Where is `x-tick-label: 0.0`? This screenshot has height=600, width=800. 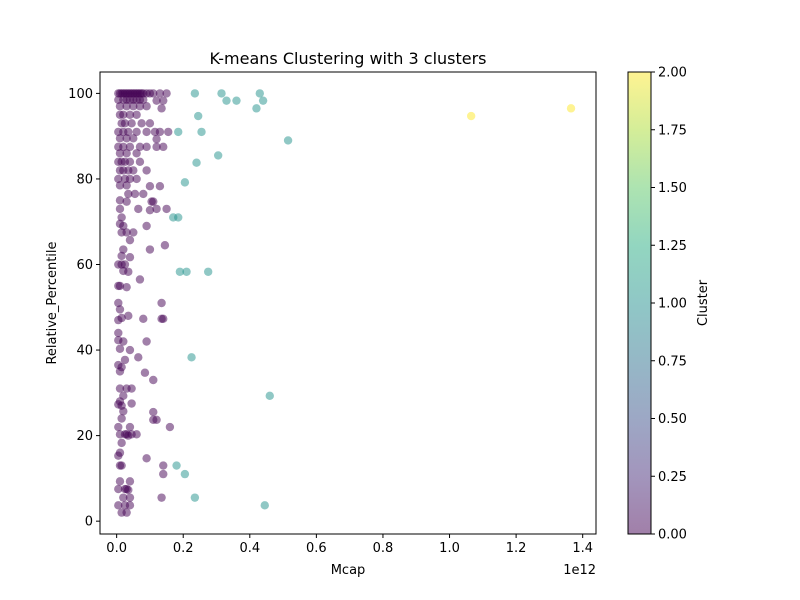 x-tick-label: 0.0 is located at coordinates (116, 548).